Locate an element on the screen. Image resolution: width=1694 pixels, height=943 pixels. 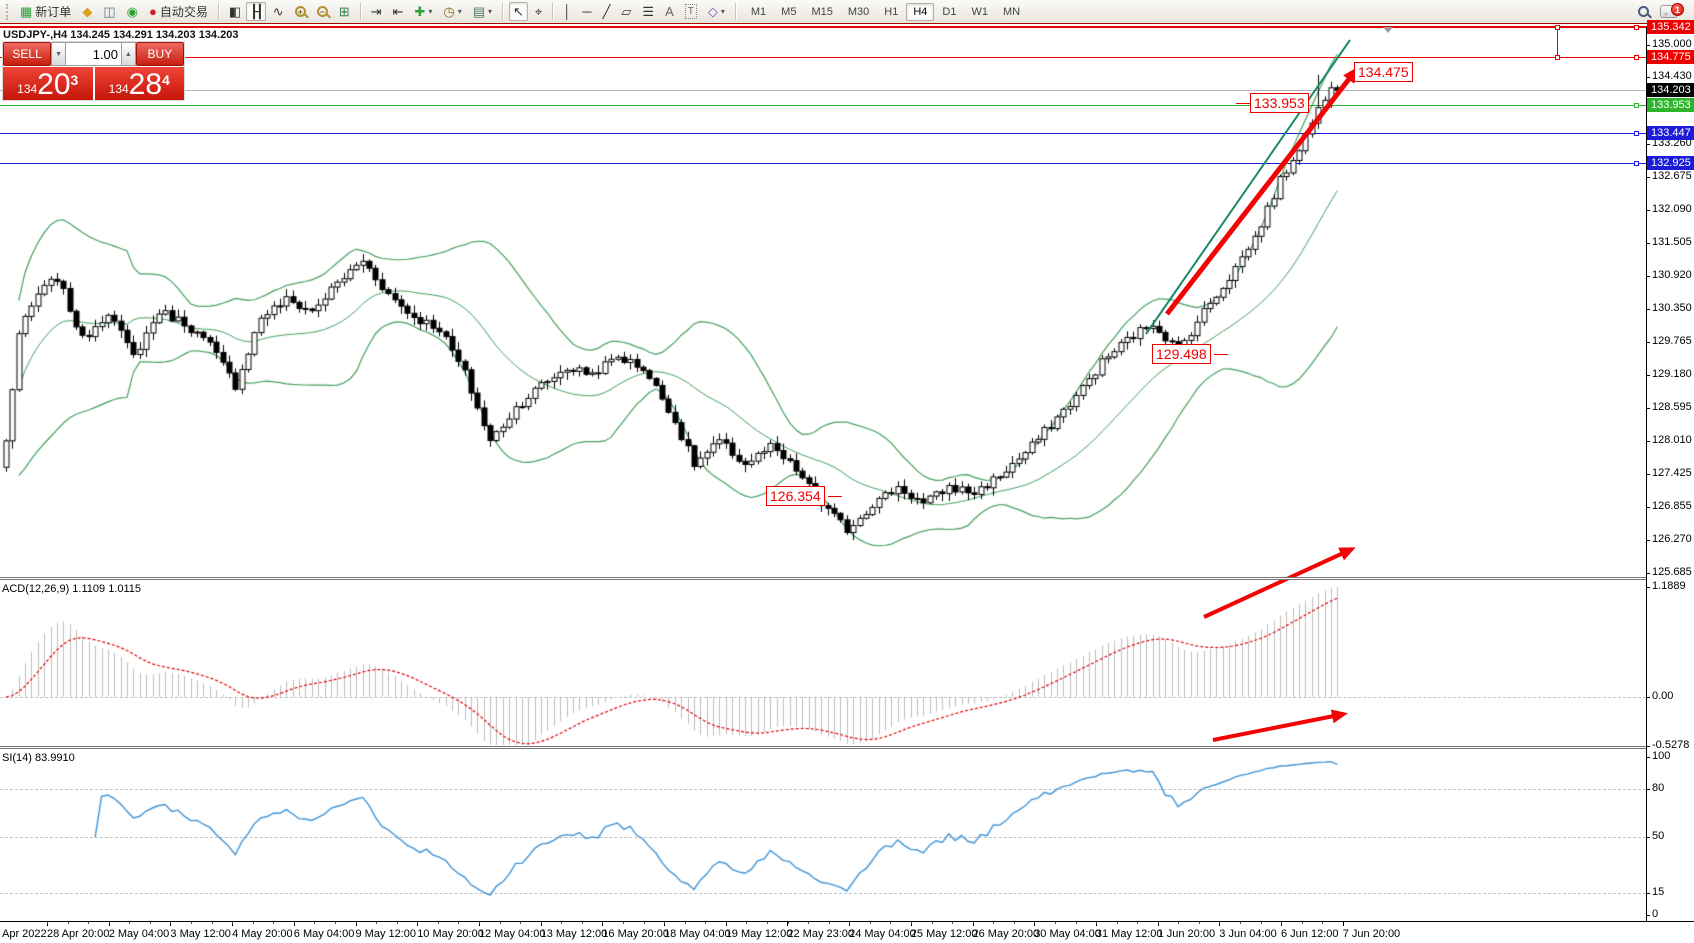
price-tick-label: 126.270 is located at coordinates (1672, 539).